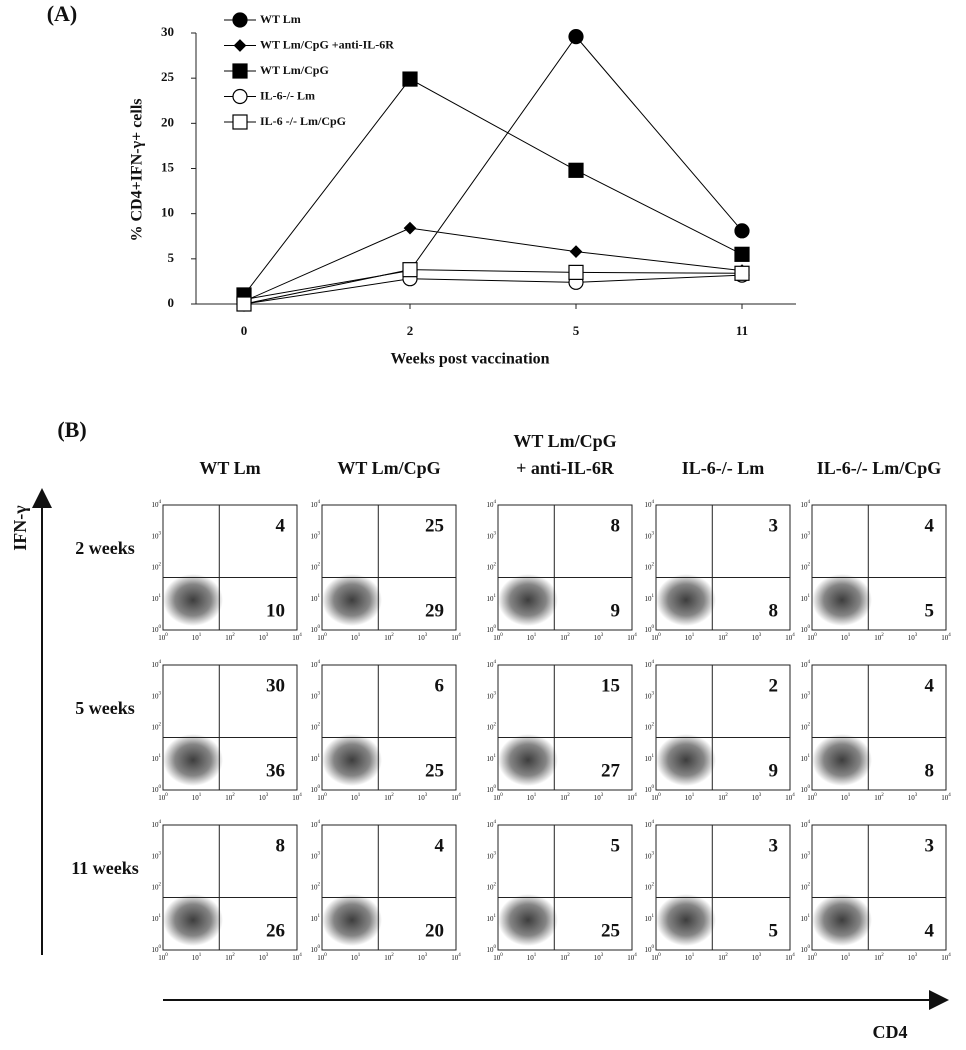 Image resolution: width=966 pixels, height=1050 pixels. I want to click on quadrant-value: 26, so click(275, 930).